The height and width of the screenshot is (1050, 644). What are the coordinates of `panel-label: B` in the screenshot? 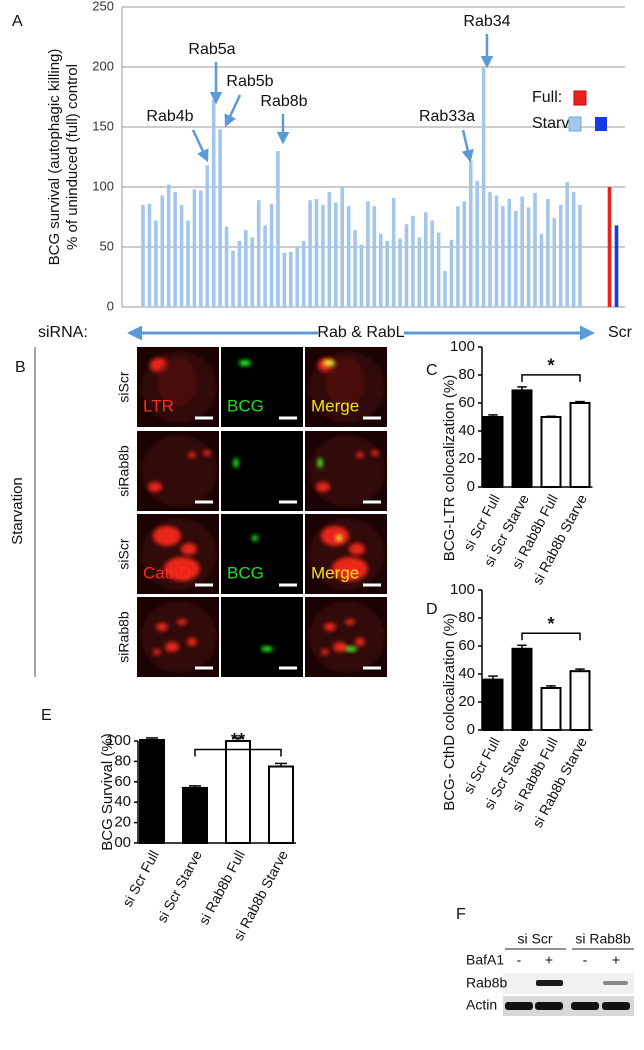 It's located at (20, 367).